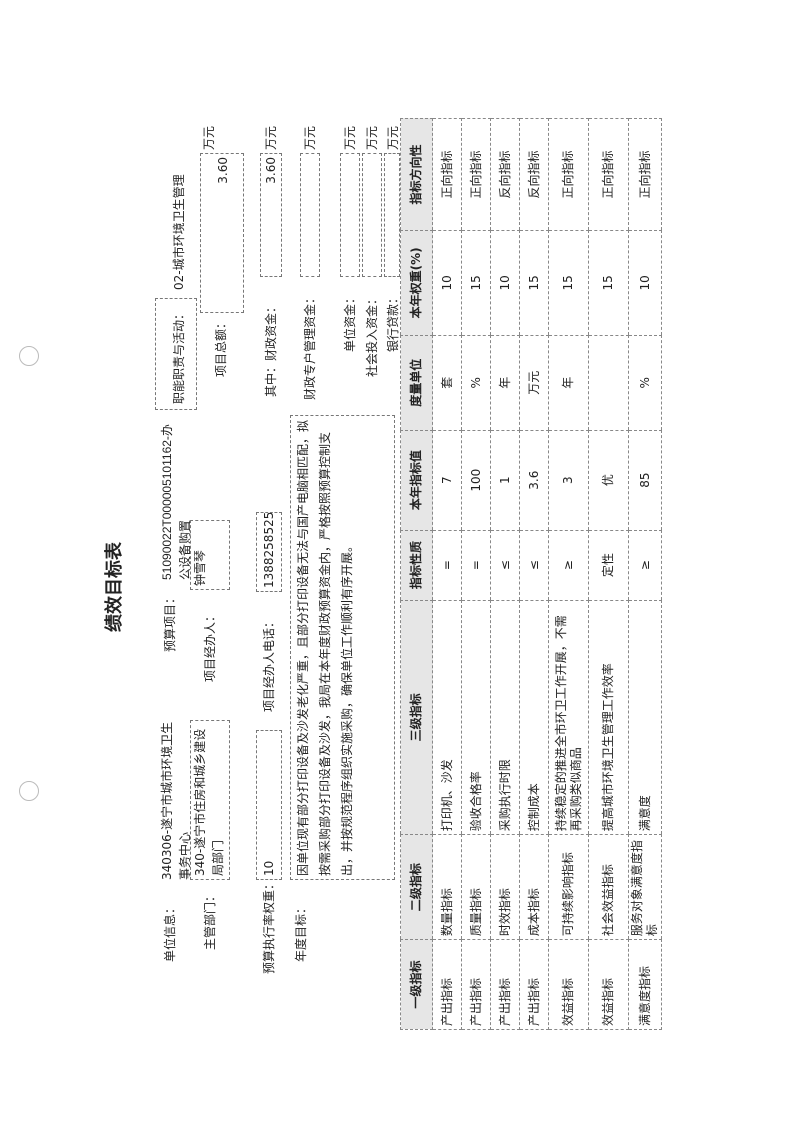  Describe the element at coordinates (505, 574) in the screenshot. I see `table-row: 产出指标 时效指标 采购执行时限 ≤1 年 10 反向指标` at that location.